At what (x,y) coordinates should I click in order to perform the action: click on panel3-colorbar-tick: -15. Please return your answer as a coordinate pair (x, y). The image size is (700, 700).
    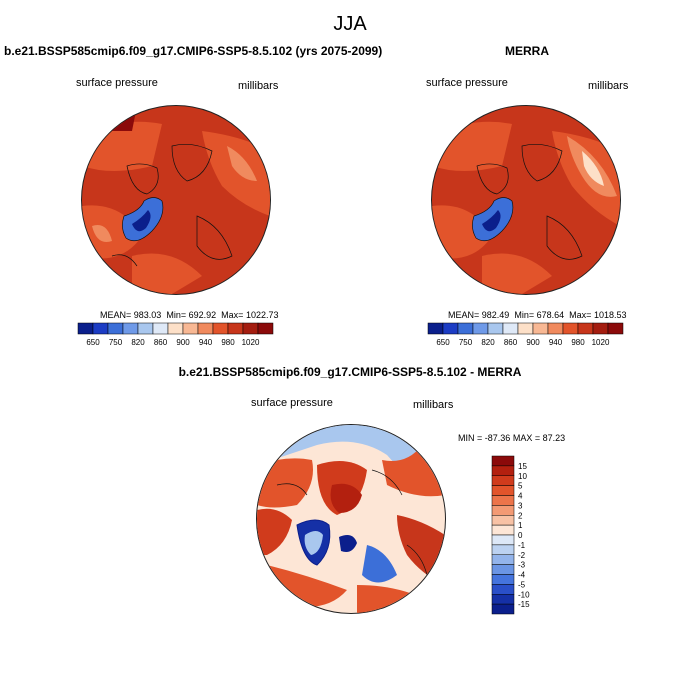
    Looking at the image, I should click on (524, 604).